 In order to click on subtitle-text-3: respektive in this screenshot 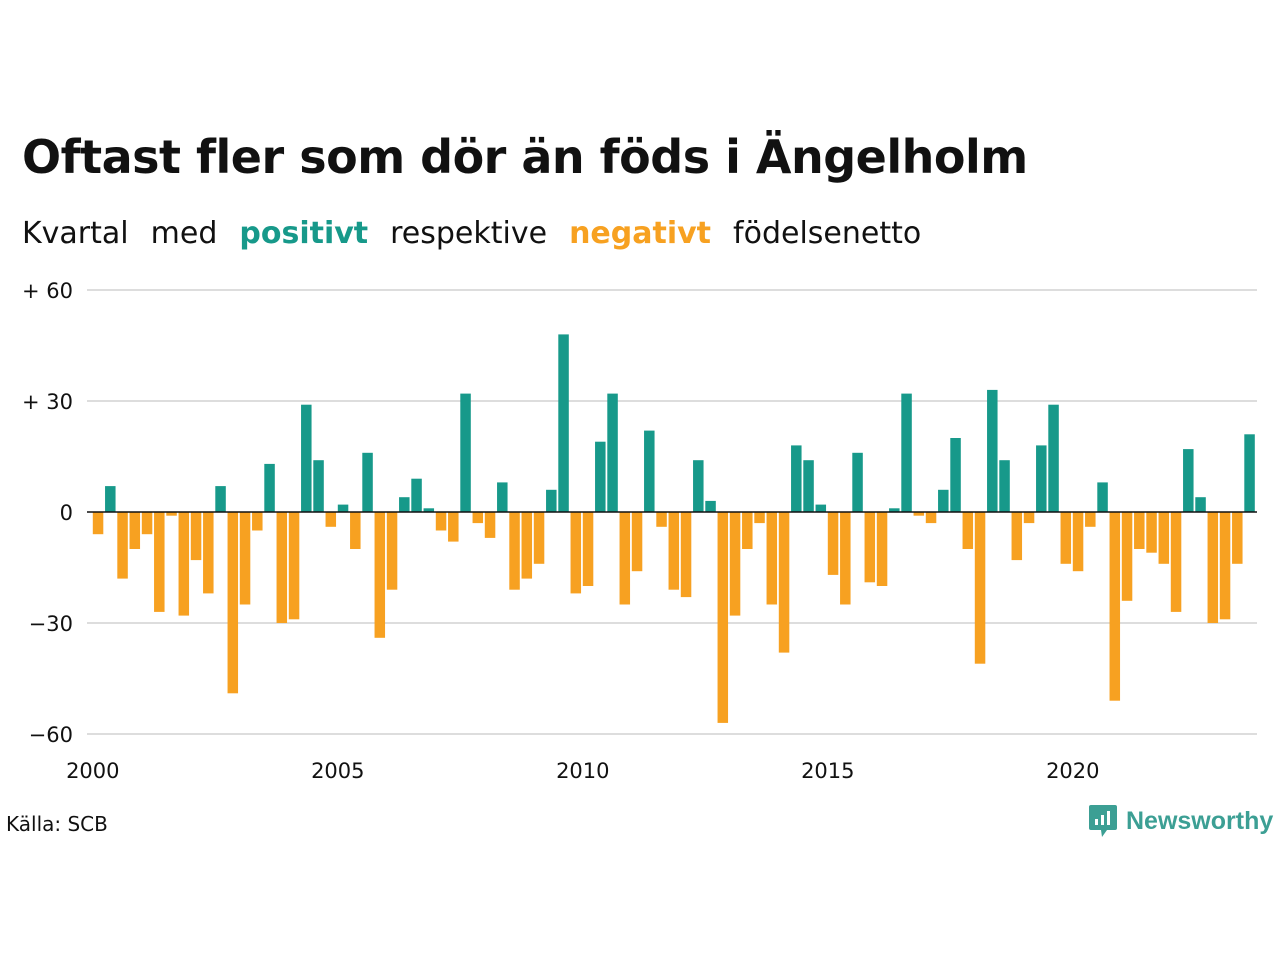, I will do `click(469, 233)`.